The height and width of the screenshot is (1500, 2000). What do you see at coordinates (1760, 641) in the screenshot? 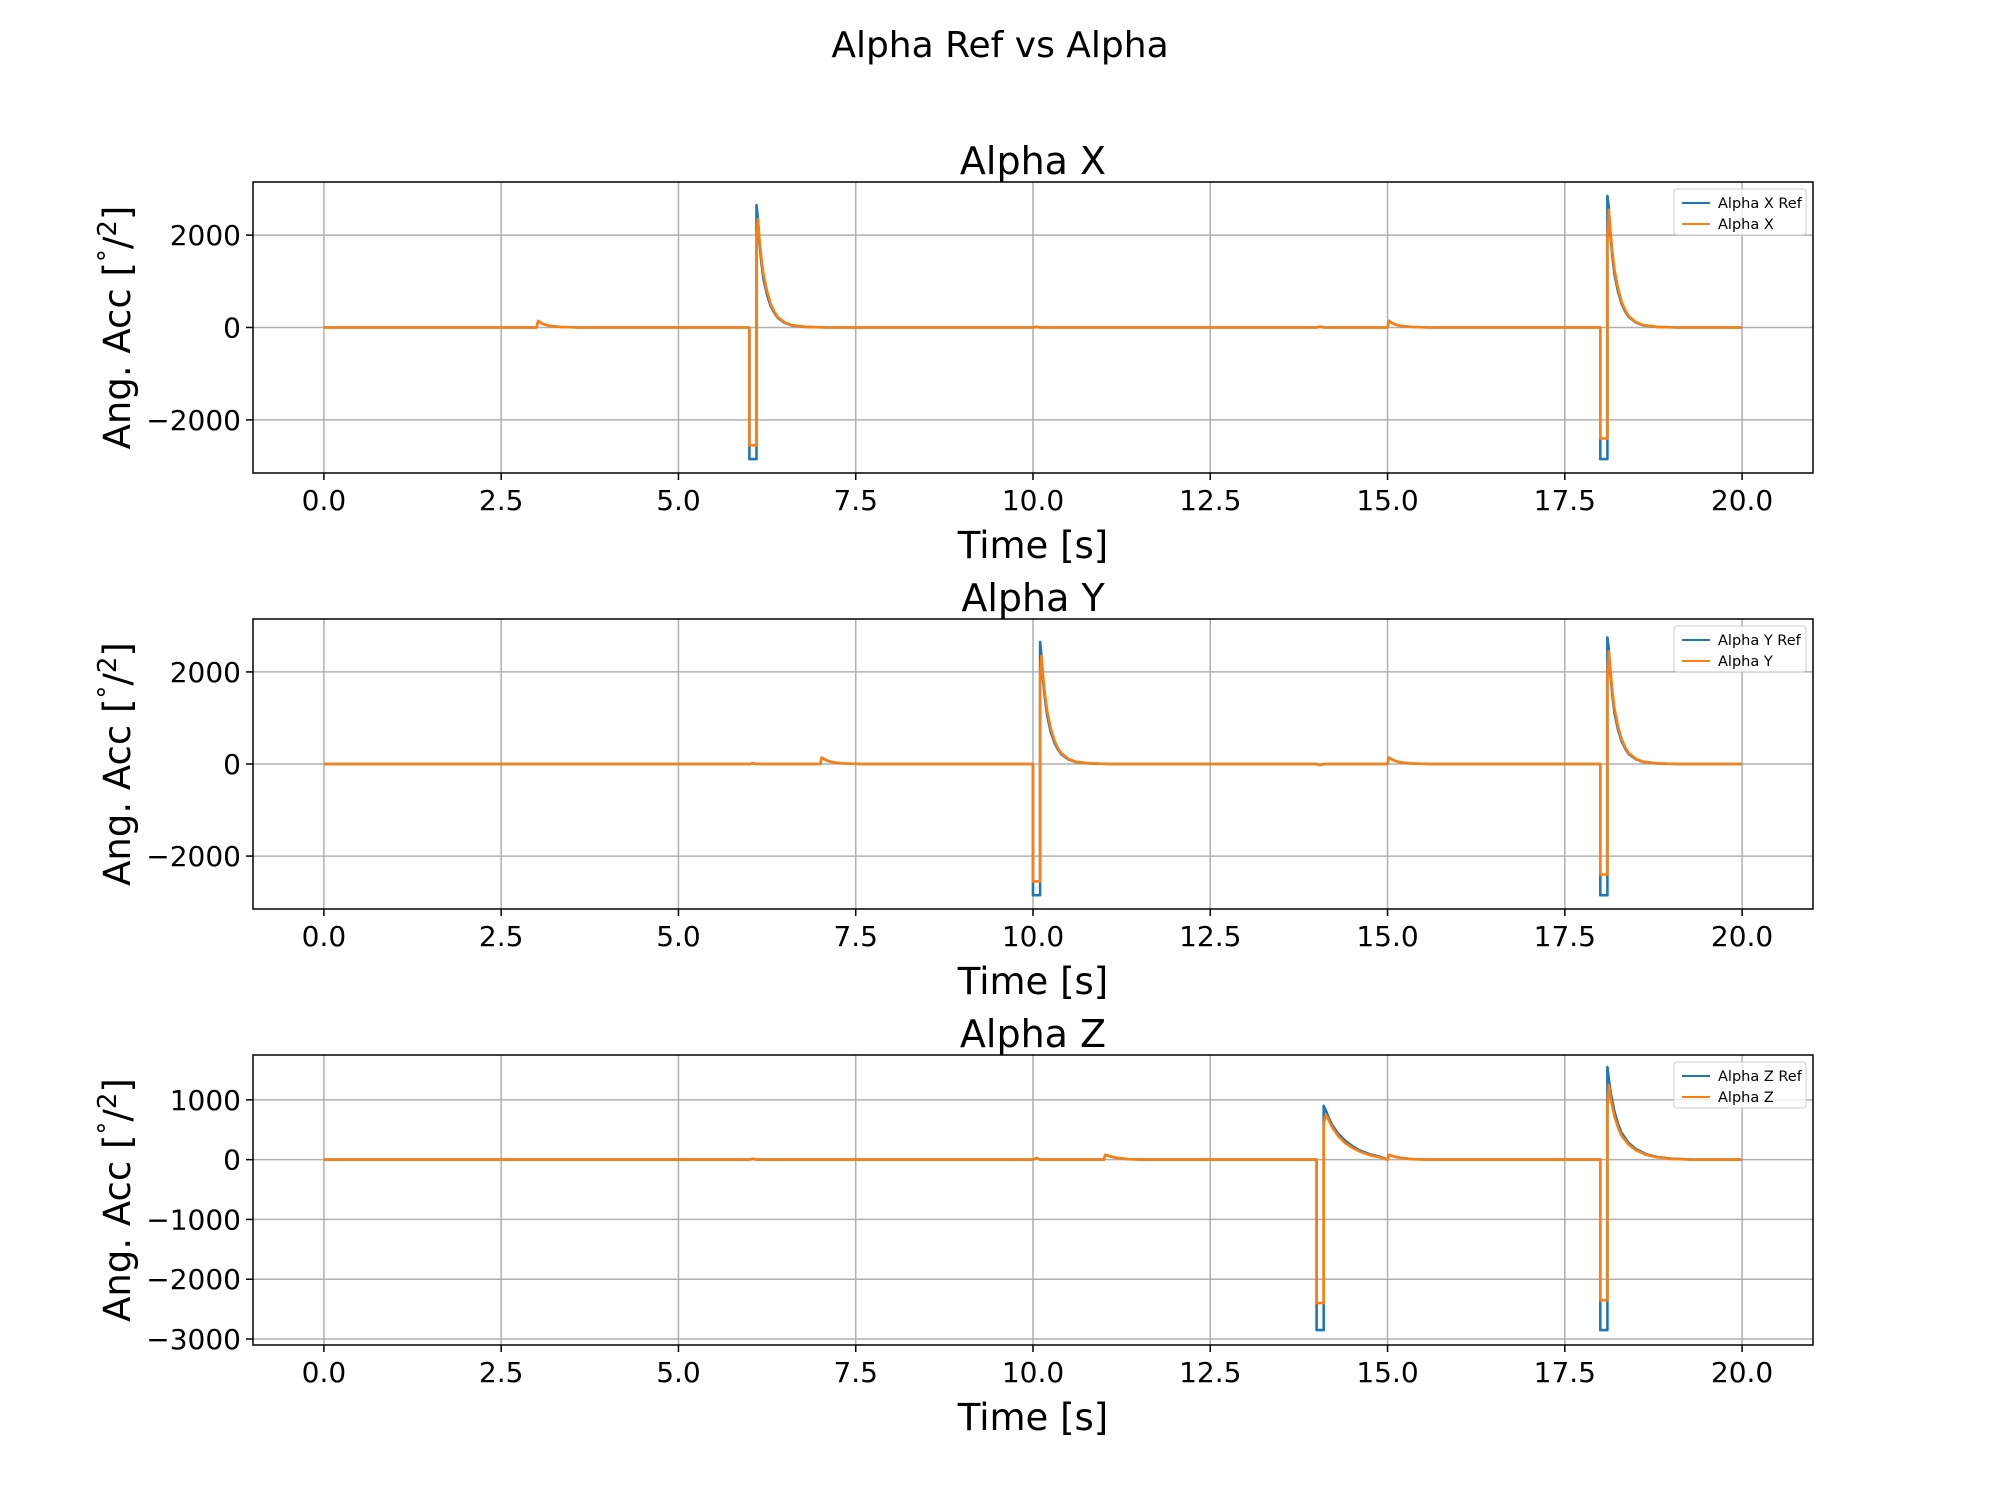
I see `legend-label-alpha-y-ref: Alpha Y Ref` at bounding box center [1760, 641].